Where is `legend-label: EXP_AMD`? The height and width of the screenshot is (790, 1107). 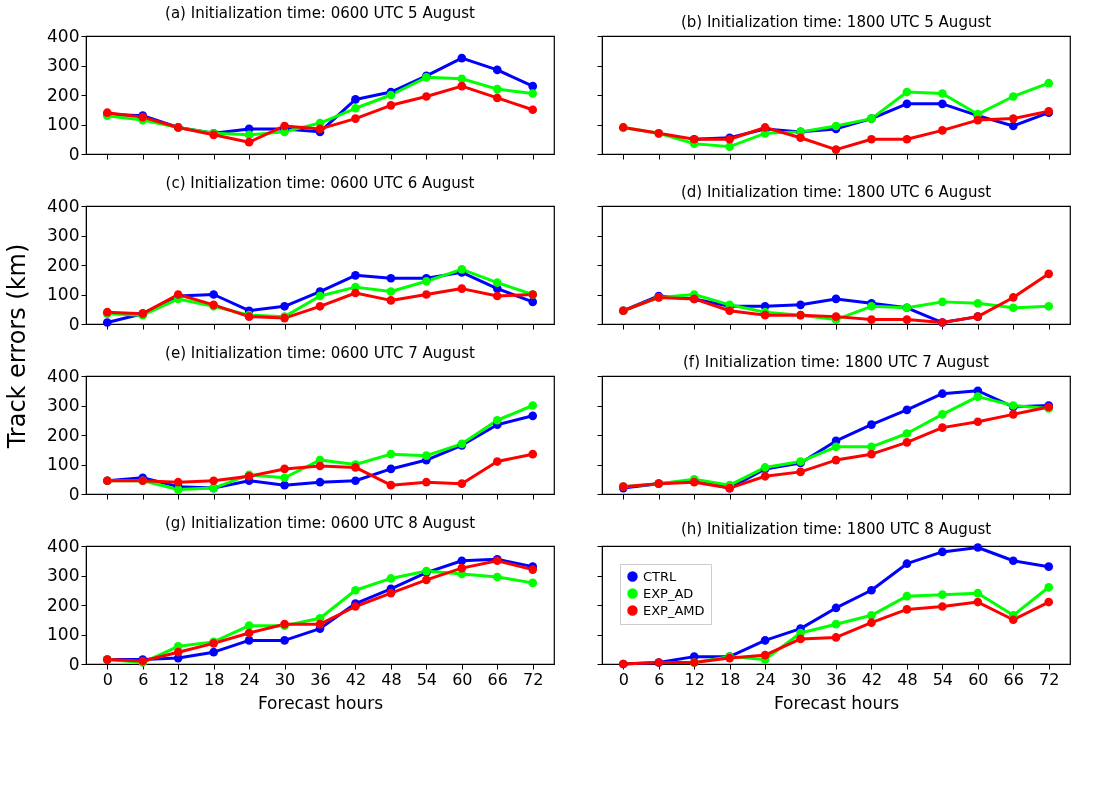 legend-label: EXP_AMD is located at coordinates (674, 610).